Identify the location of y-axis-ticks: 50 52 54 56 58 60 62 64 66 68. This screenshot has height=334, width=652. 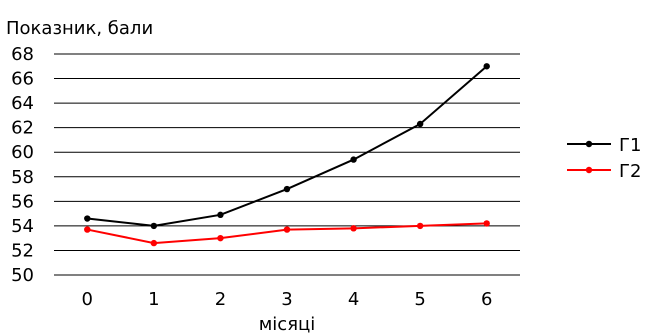
(22, 165).